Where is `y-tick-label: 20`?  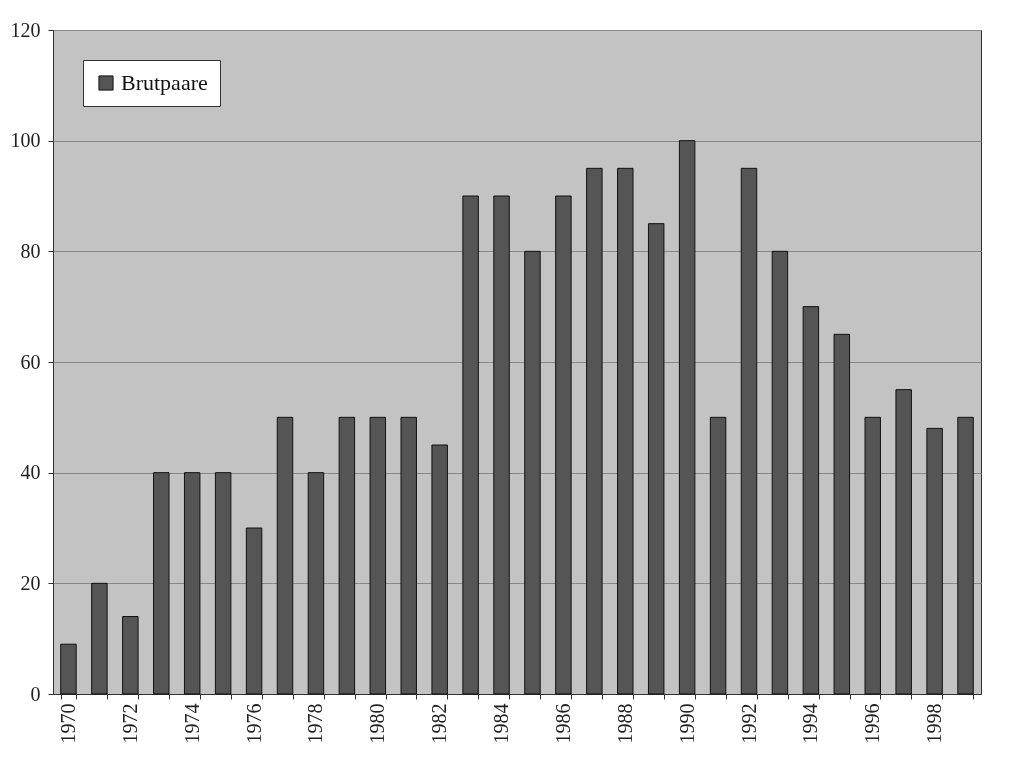
y-tick-label: 20 is located at coordinates (30, 582).